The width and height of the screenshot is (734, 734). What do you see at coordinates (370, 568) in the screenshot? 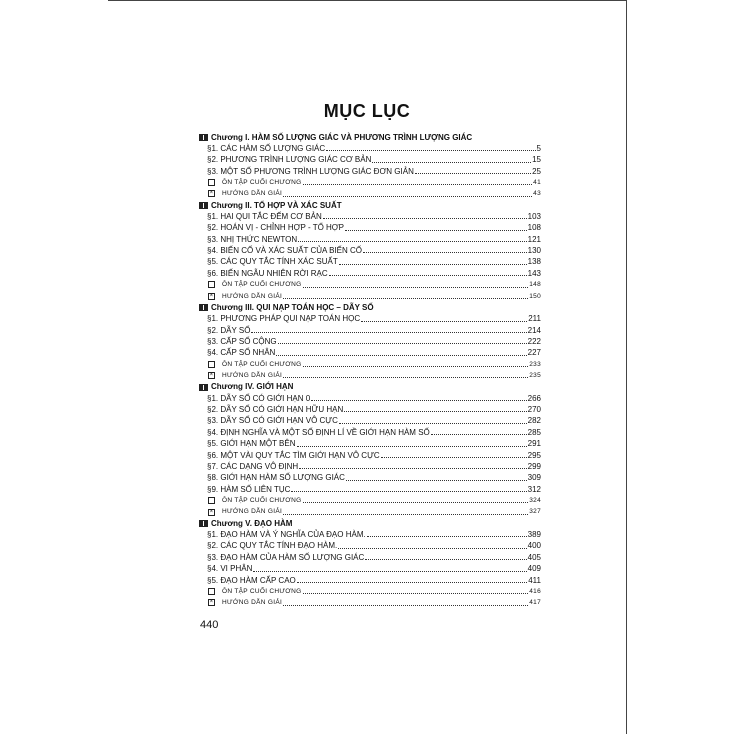
I see `toc-entry: §4. VI PHÂN 409` at bounding box center [370, 568].